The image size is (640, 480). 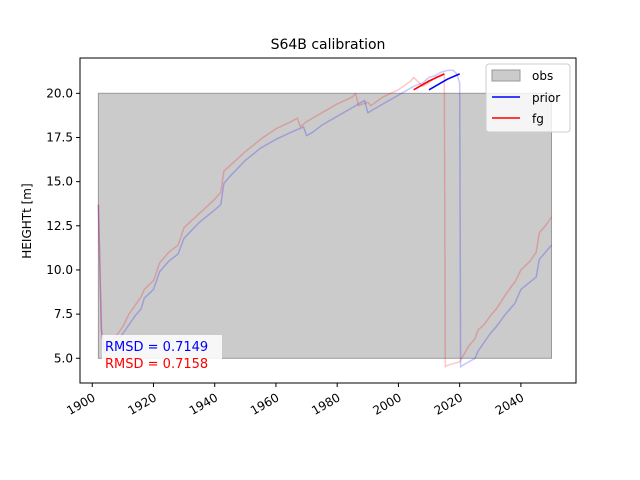 I want to click on legend-fg-label: fg, so click(x=538, y=119).